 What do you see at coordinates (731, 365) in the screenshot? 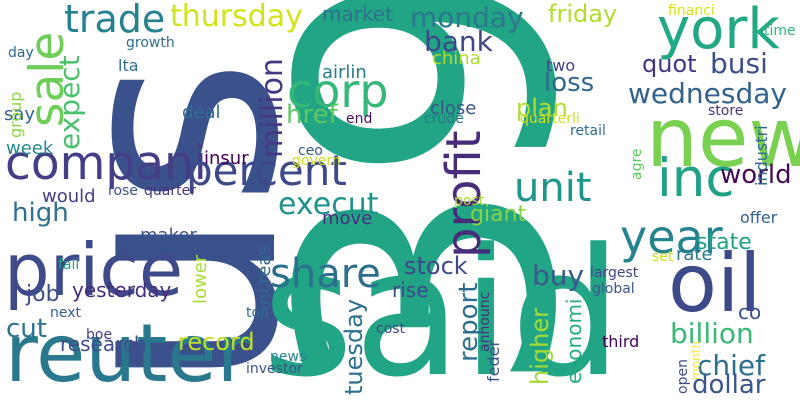
I see `word-chief: chief` at bounding box center [731, 365].